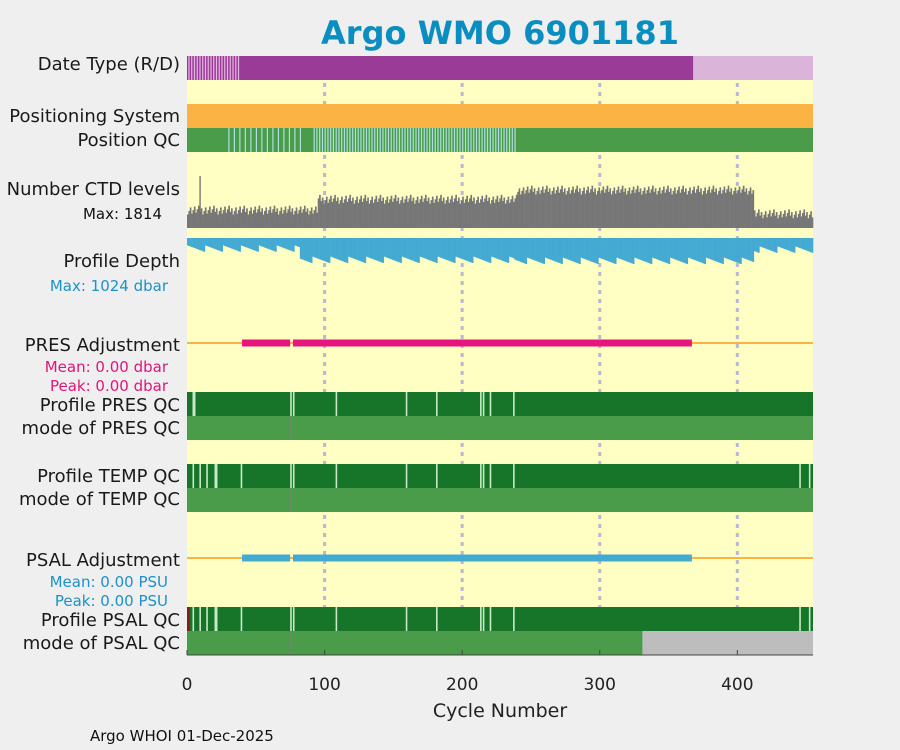  What do you see at coordinates (110, 620) in the screenshot?
I see `psal_qc-label: Profile PSAL QC` at bounding box center [110, 620].